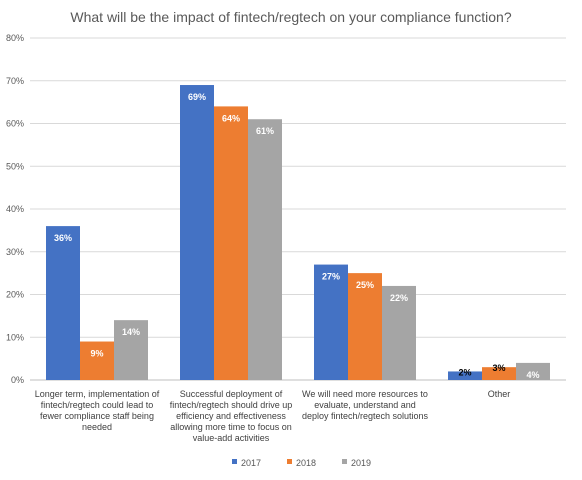 This screenshot has height=480, width=582. What do you see at coordinates (15, 252) in the screenshot?
I see `y-tick-label: 30%` at bounding box center [15, 252].